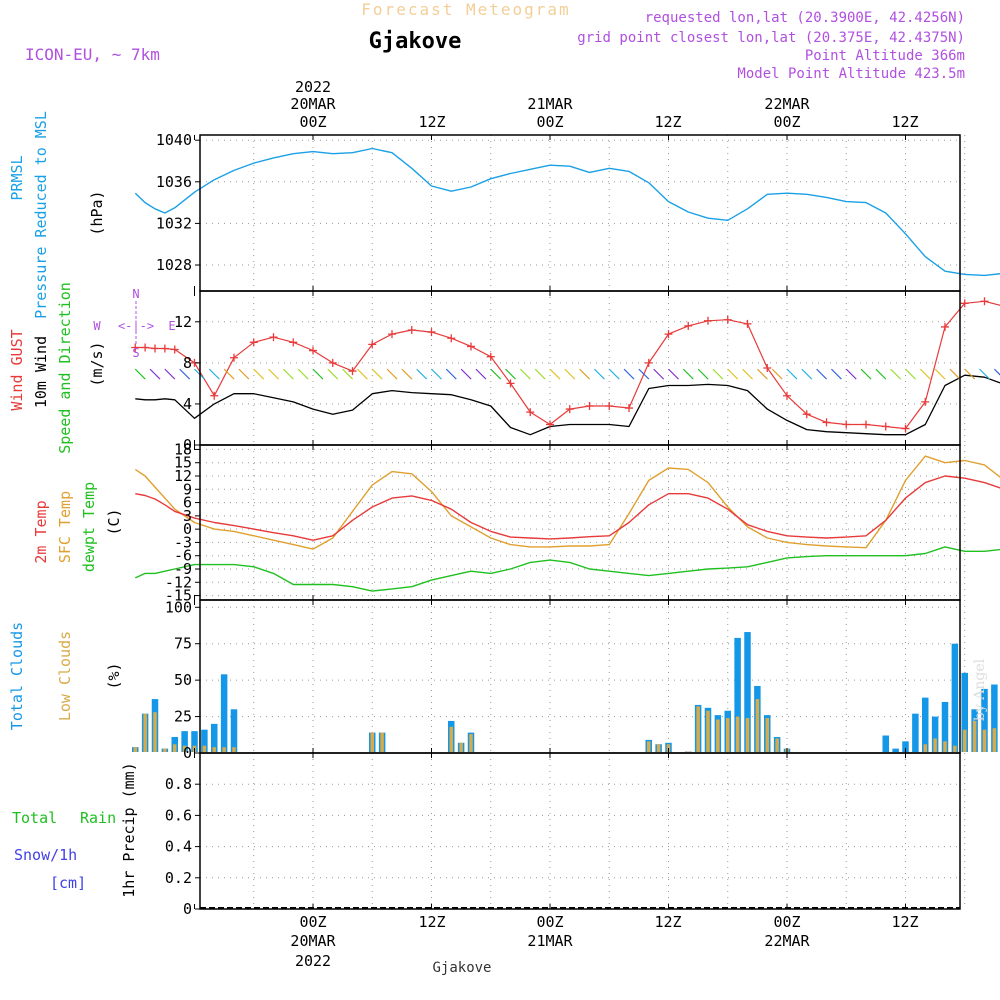 The width and height of the screenshot is (1000, 1000). Describe the element at coordinates (135, 294) in the screenshot. I see `compass-north: N` at that location.